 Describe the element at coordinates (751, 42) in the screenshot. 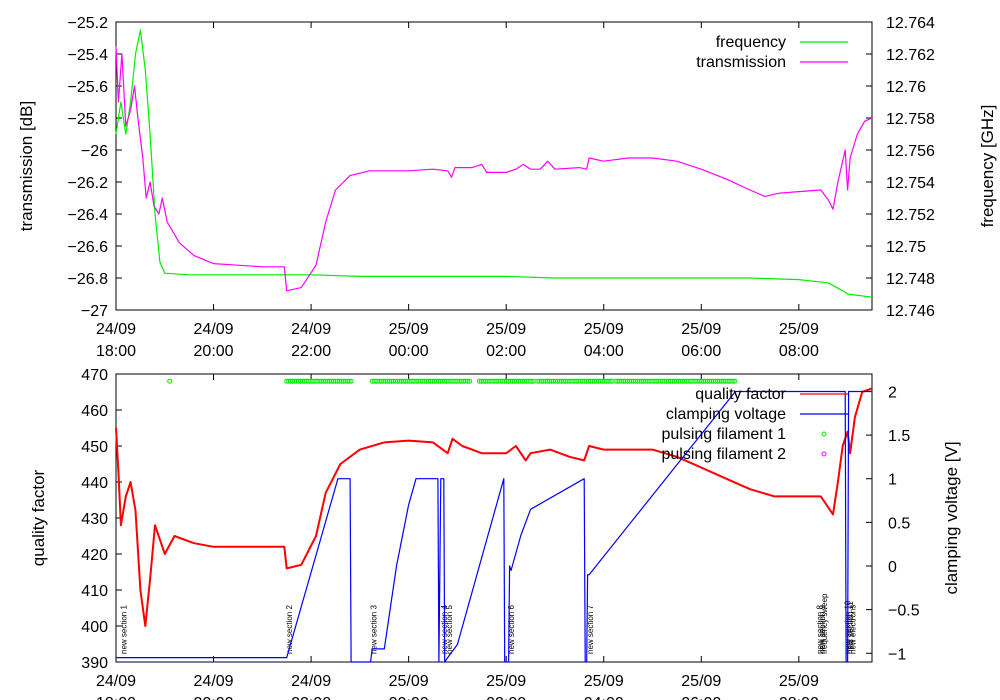

I see `legend-label: frequency` at that location.